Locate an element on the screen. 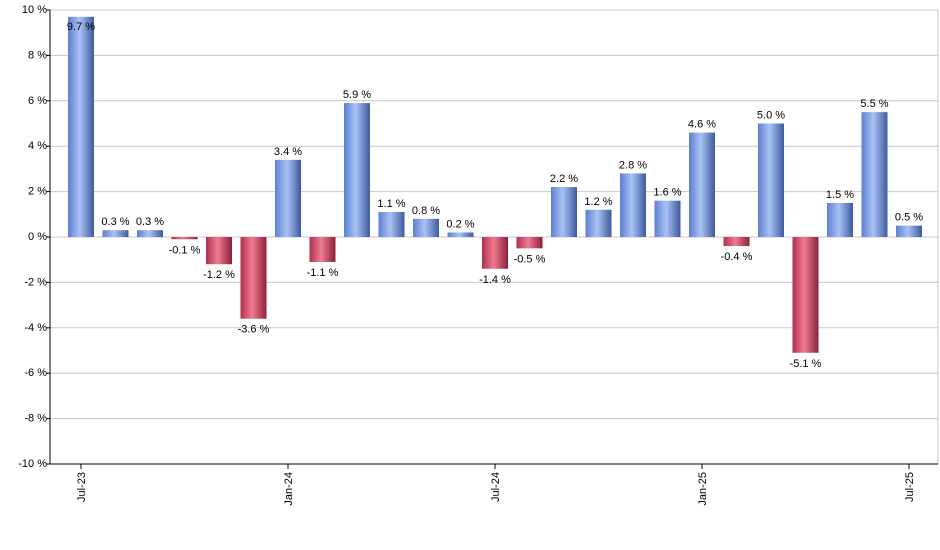 Image resolution: width=940 pixels, height=550 pixels. y-tick-label: 6 % is located at coordinates (37, 101).